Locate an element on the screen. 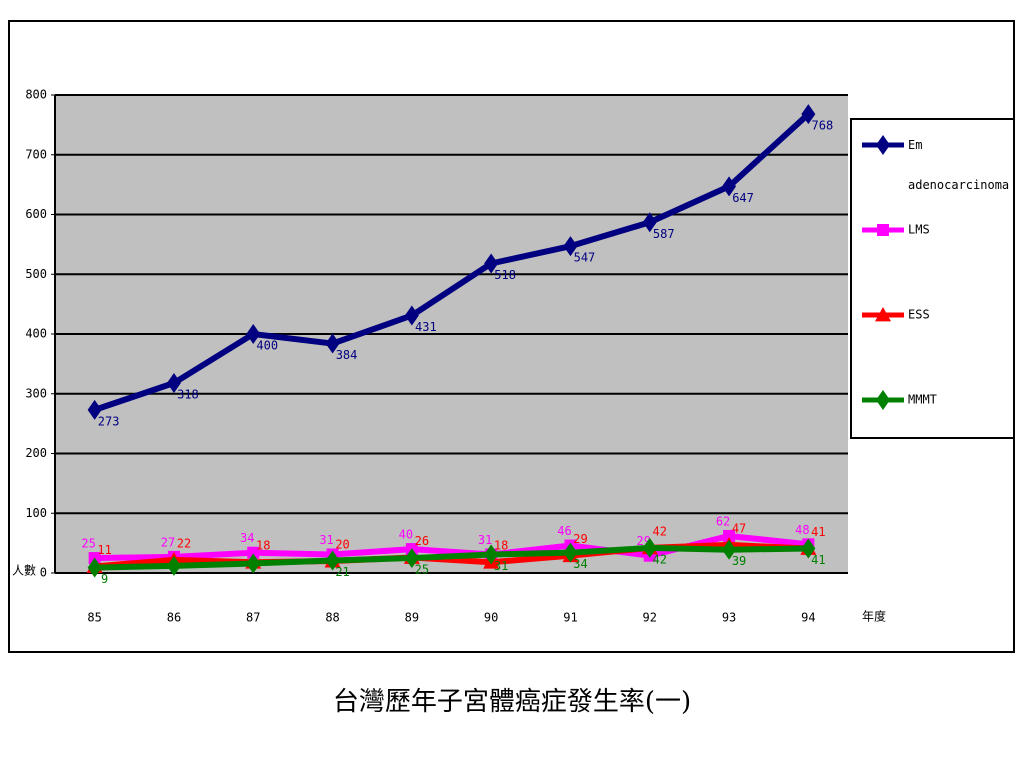 This screenshot has width=1024, height=768. x-tick-label: 91 is located at coordinates (570, 618).